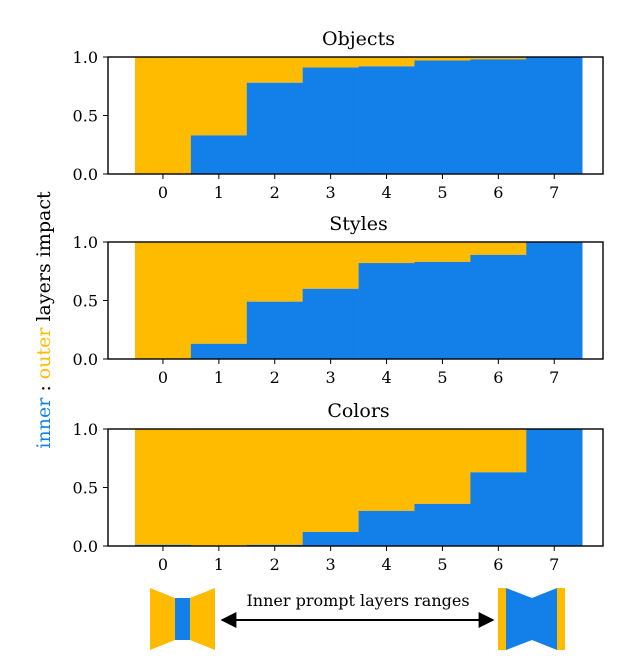  What do you see at coordinates (357, 619) in the screenshot?
I see `range-annotation: Inner prompt layers ranges` at bounding box center [357, 619].